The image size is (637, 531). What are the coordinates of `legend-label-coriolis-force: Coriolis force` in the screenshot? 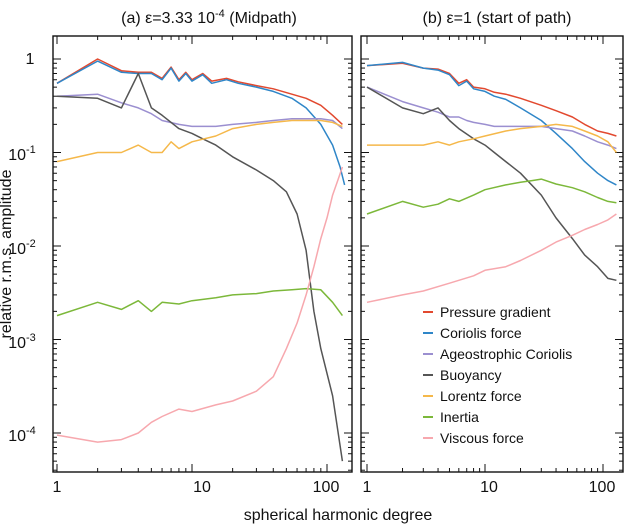 It's located at (481, 333).